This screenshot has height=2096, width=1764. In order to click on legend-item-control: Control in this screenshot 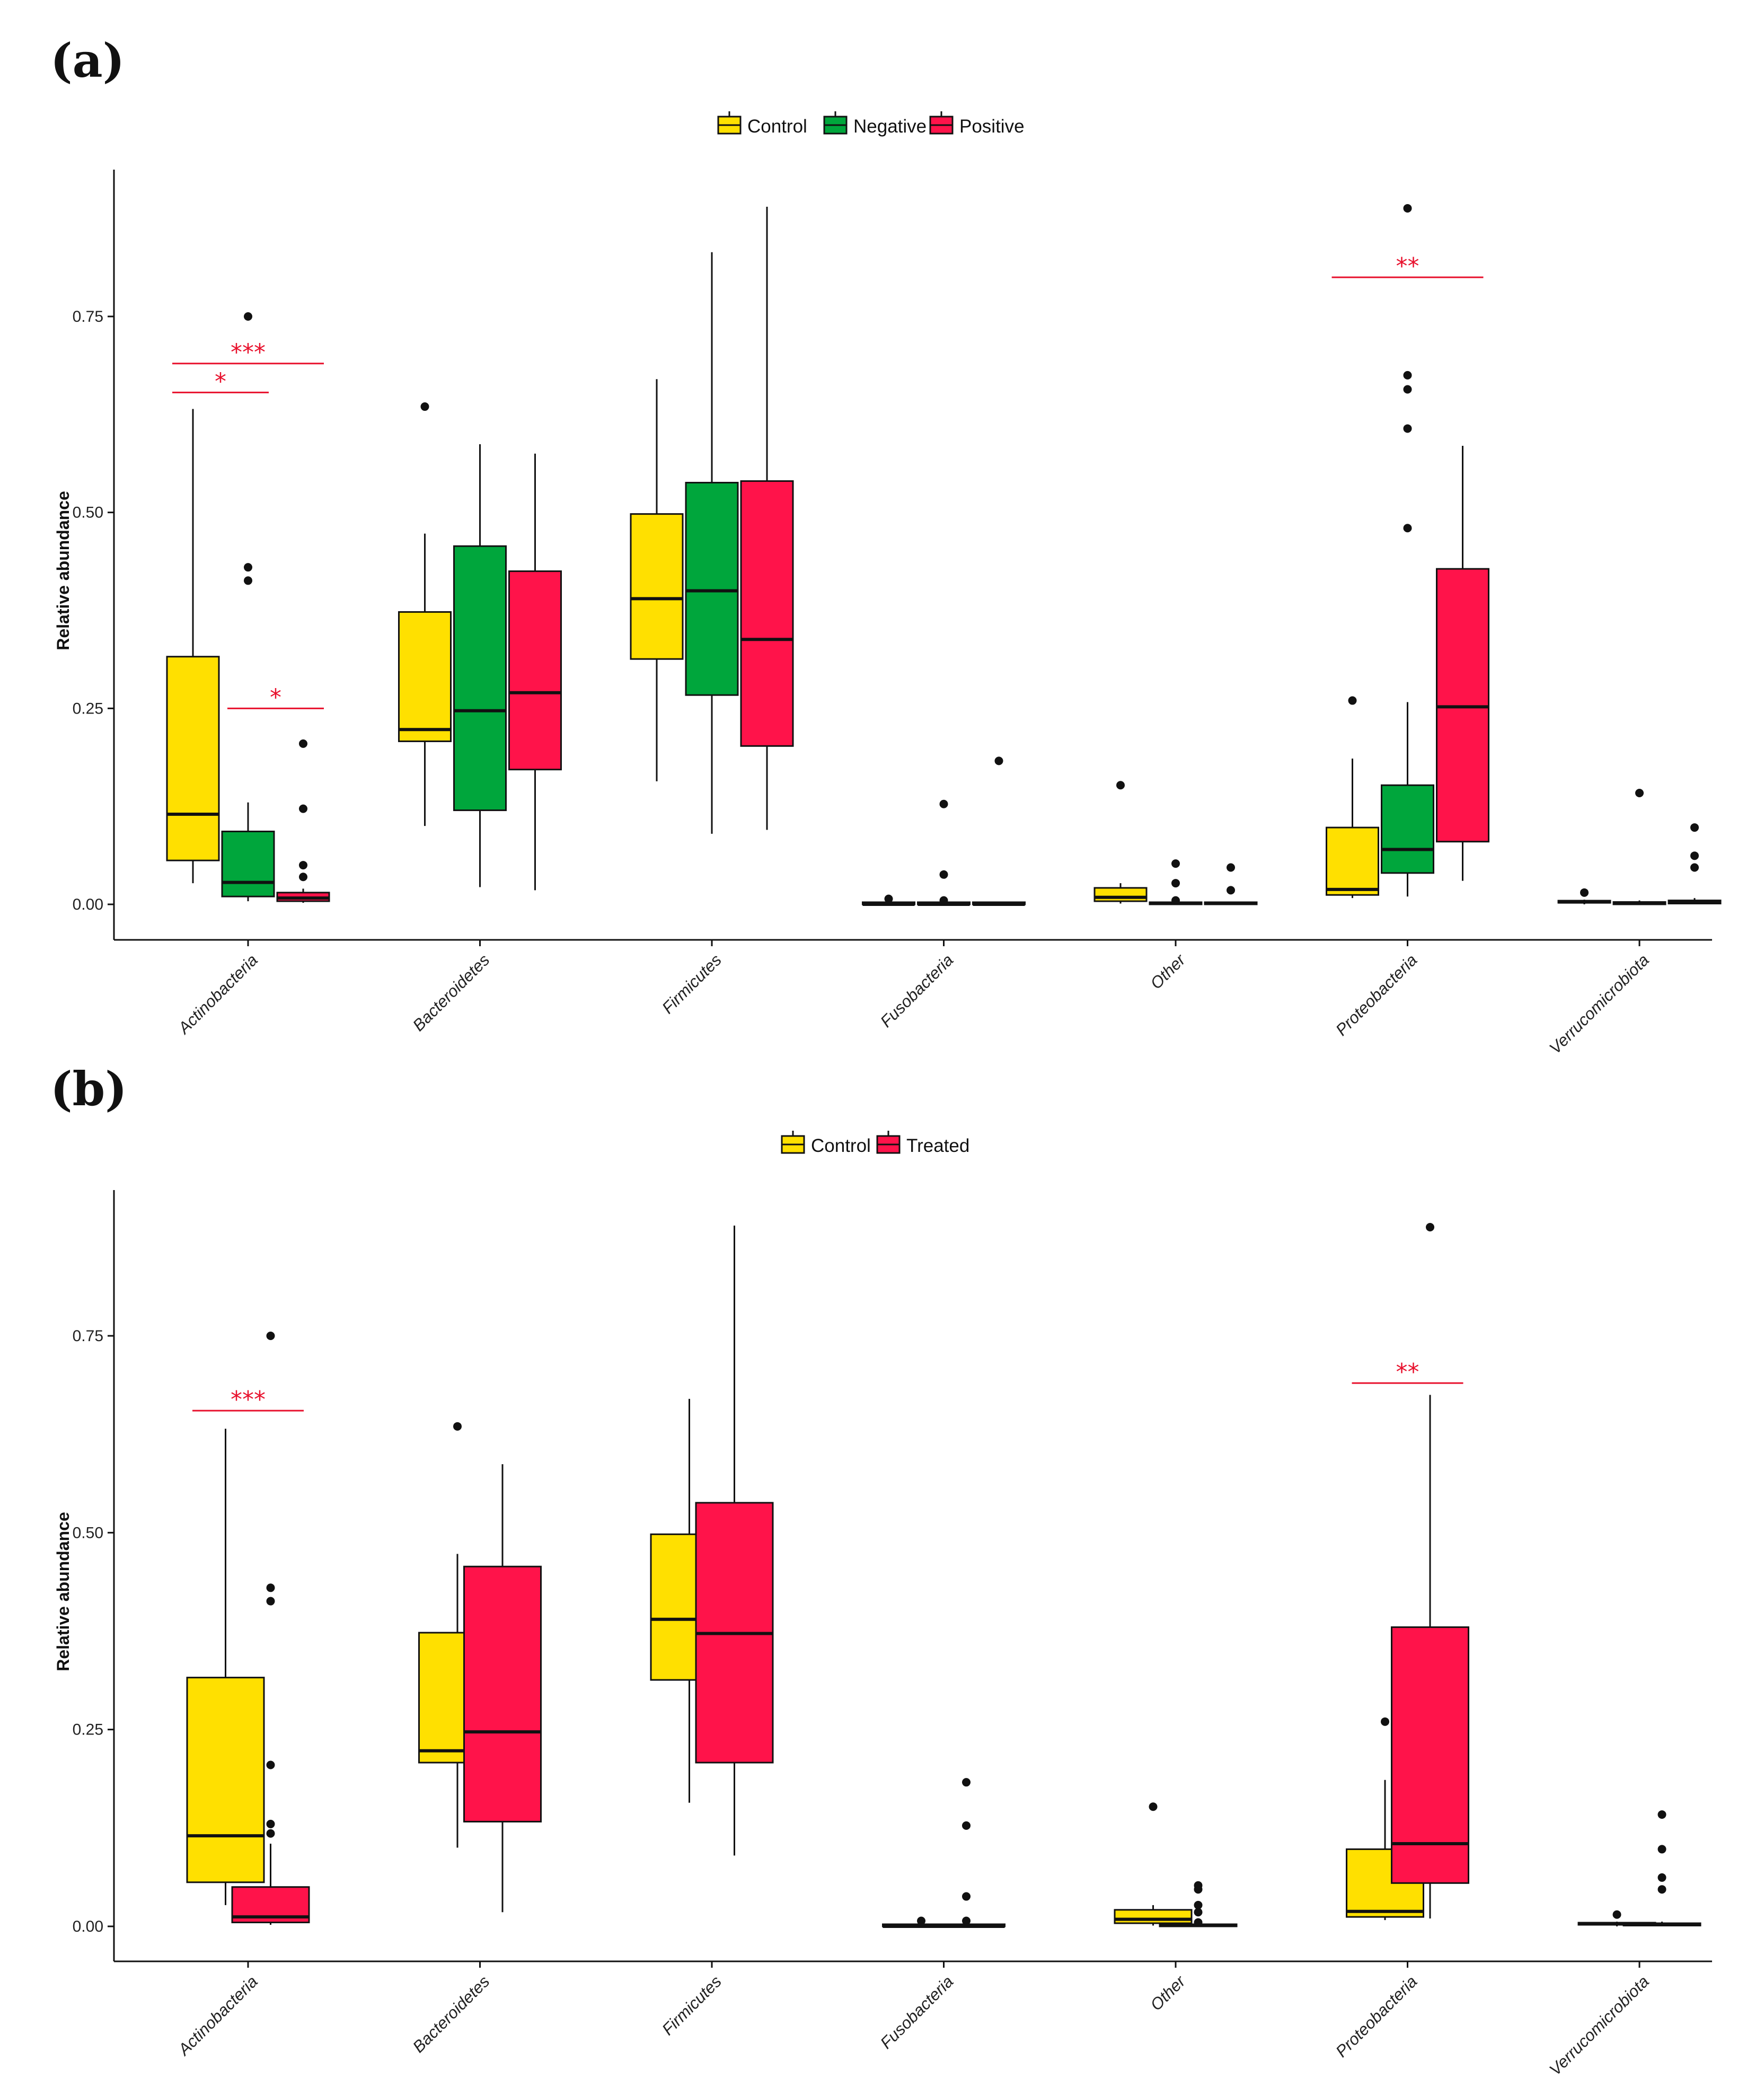, I will do `click(826, 1143)`.